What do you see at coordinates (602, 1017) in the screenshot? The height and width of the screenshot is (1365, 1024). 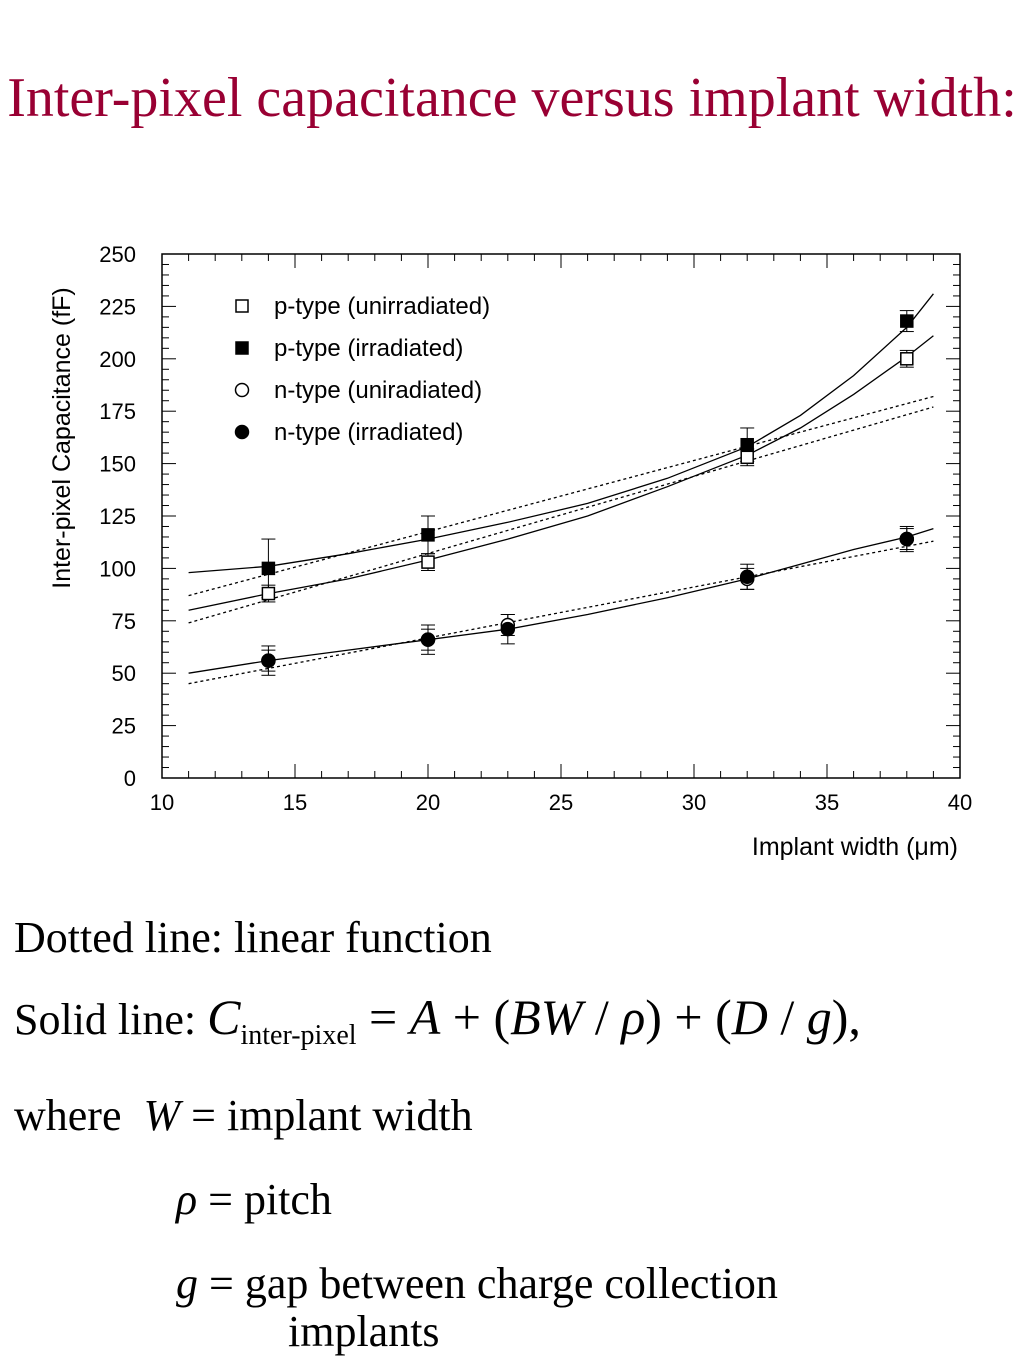 I see `formula-slash-1: /` at bounding box center [602, 1017].